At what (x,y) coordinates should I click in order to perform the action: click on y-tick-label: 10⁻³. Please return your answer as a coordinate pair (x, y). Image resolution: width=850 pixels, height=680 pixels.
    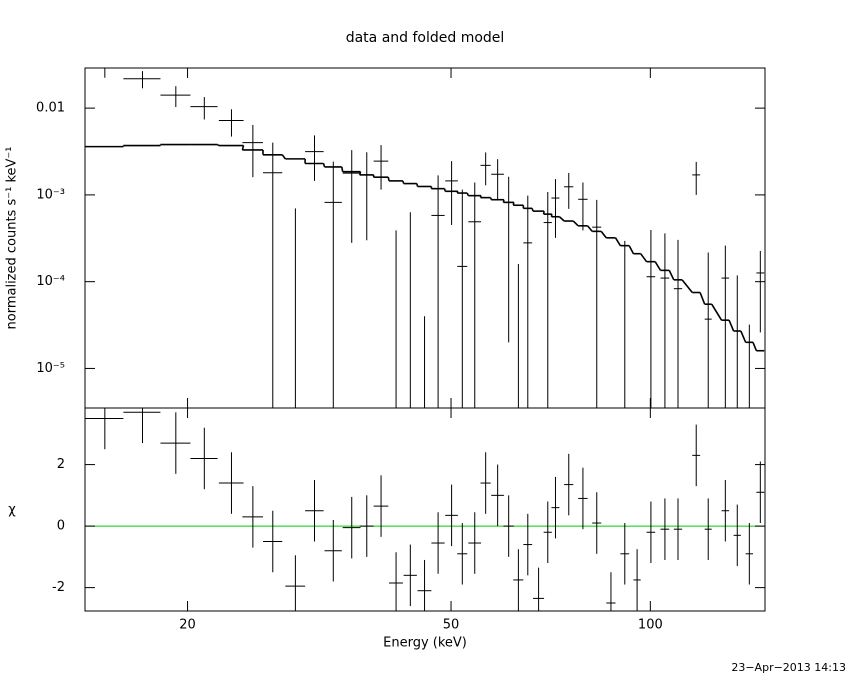
    Looking at the image, I should click on (50, 194).